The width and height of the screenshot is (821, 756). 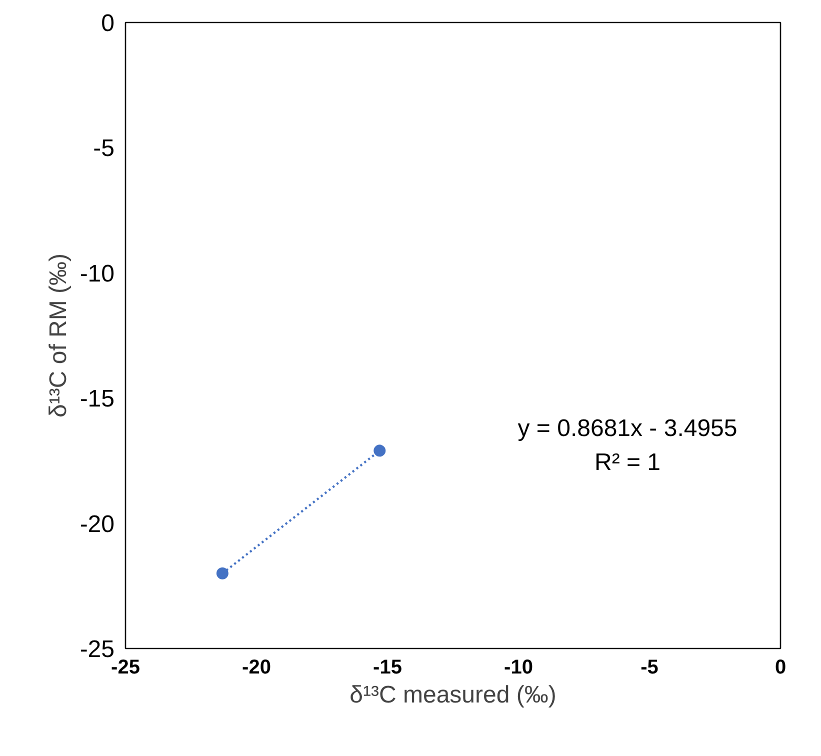 I want to click on x-tick-label: -5, so click(x=649, y=667).